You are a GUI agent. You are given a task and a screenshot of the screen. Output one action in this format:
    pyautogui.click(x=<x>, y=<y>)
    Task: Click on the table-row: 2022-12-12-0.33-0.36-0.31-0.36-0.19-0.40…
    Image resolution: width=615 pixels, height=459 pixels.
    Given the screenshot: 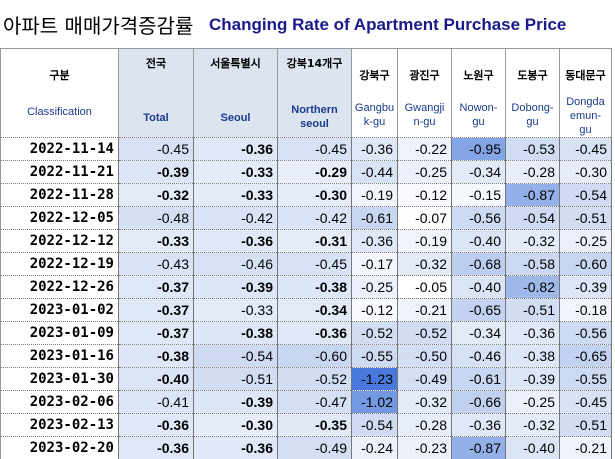 What is the action you would take?
    pyautogui.click(x=306, y=241)
    